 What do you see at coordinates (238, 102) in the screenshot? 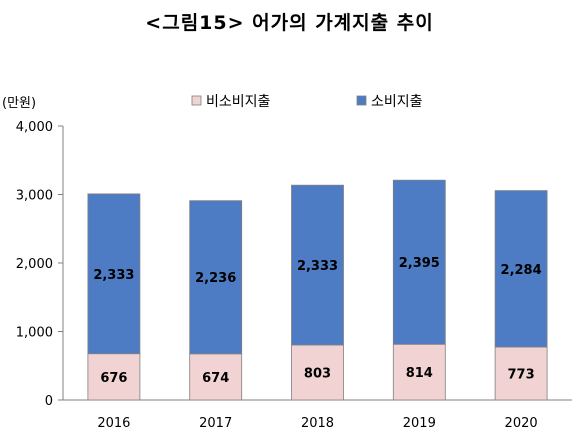
I see `legend-label: 비소비지출` at bounding box center [238, 102].